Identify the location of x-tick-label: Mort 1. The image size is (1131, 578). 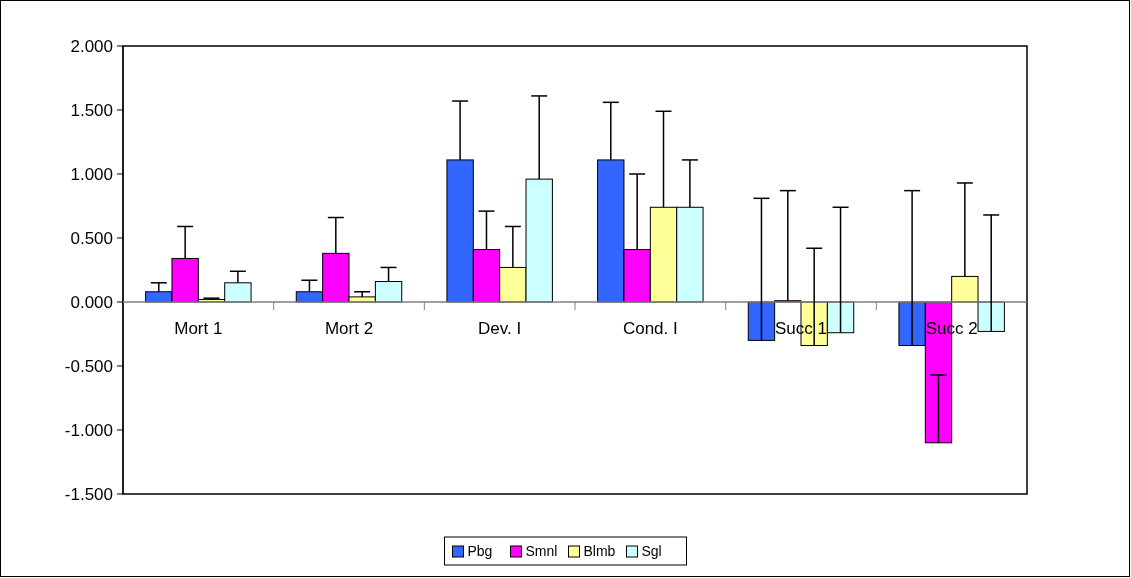
(198, 328).